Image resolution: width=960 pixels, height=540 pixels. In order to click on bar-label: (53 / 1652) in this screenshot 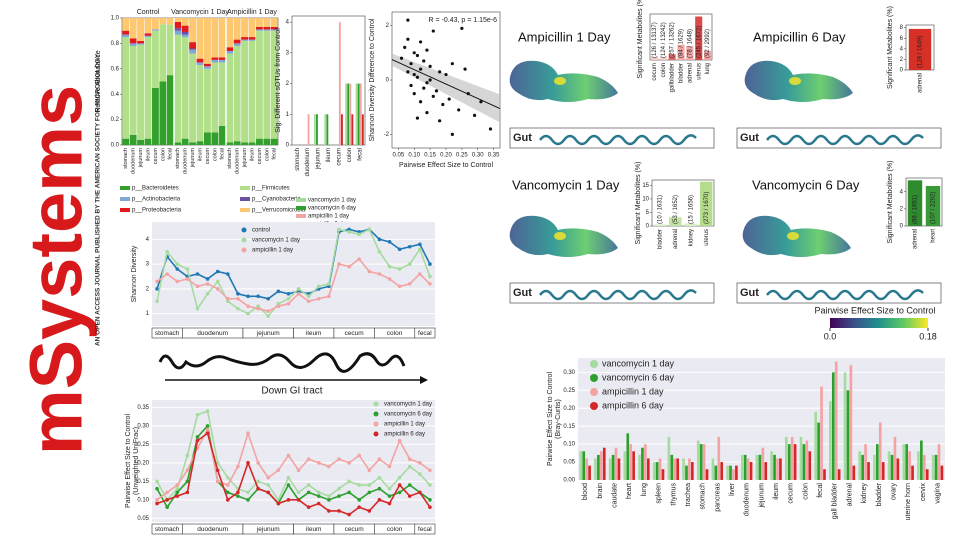, I will do `click(676, 209)`.